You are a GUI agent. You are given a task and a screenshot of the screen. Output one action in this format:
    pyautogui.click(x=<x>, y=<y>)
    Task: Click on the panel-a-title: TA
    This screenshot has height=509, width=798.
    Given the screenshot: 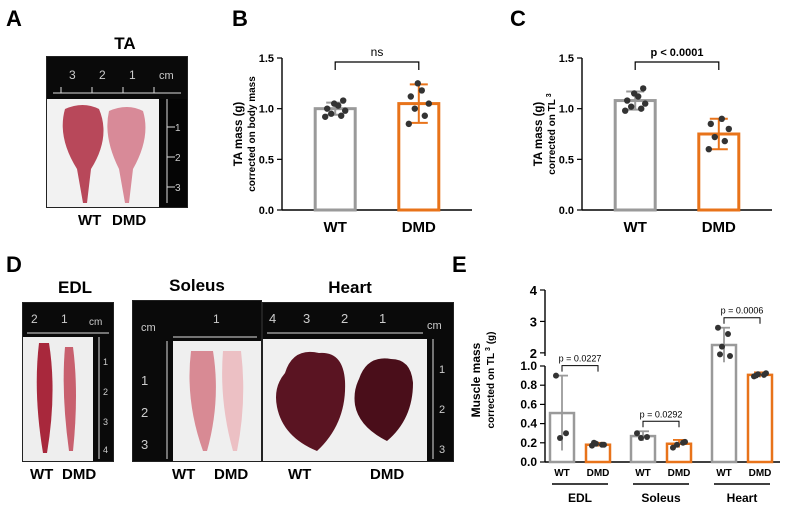 What is the action you would take?
    pyautogui.click(x=125, y=43)
    